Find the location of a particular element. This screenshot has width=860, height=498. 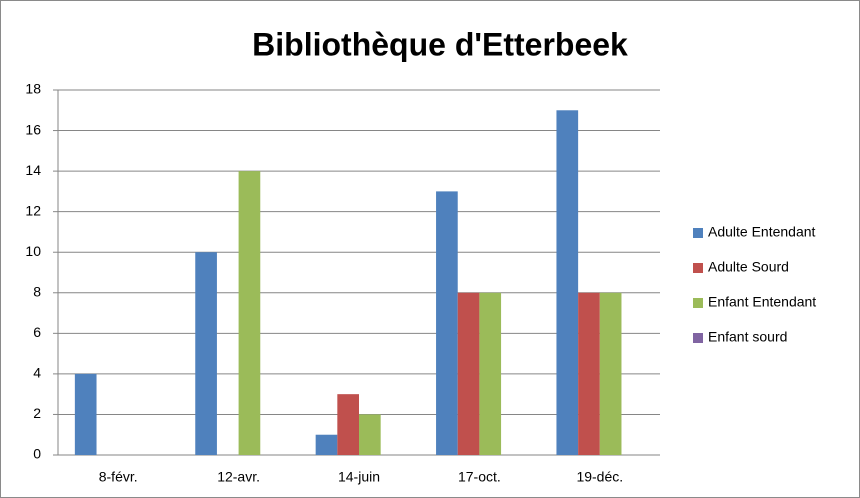

x-tick-label: 8-févr. is located at coordinates (118, 477).